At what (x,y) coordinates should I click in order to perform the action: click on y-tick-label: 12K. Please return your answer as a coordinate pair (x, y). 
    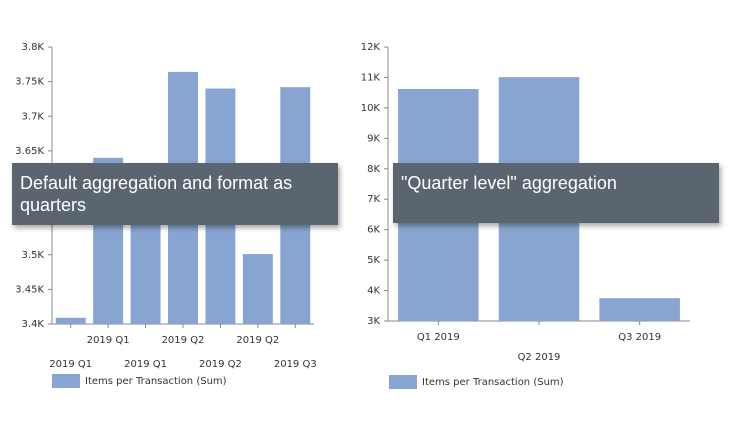
    Looking at the image, I should click on (371, 47).